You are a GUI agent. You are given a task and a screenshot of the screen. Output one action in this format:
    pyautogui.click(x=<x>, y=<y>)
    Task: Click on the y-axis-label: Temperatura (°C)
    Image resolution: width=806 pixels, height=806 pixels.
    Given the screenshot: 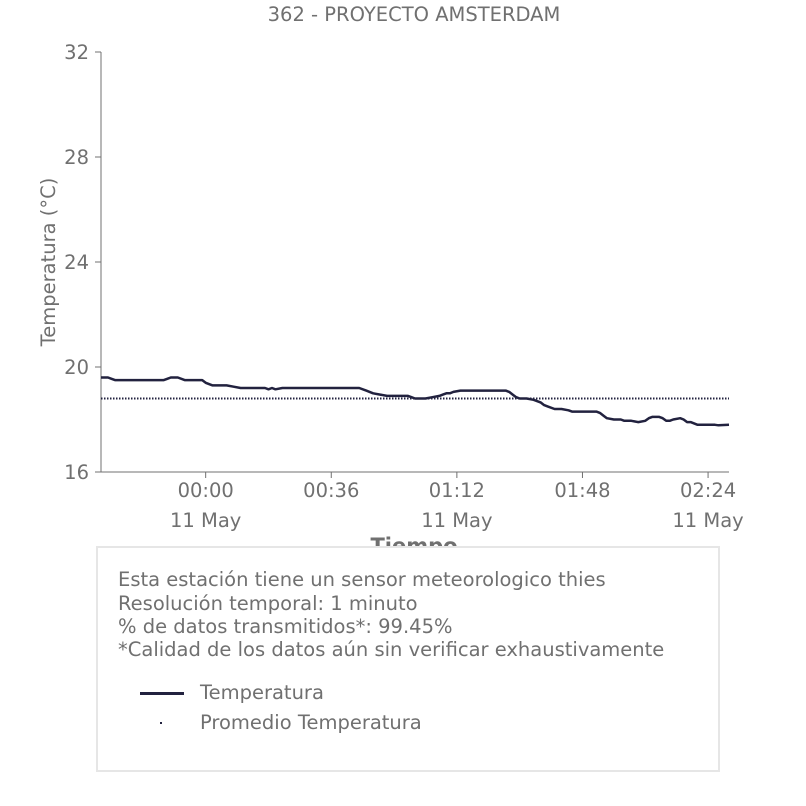 What is the action you would take?
    pyautogui.click(x=48, y=263)
    